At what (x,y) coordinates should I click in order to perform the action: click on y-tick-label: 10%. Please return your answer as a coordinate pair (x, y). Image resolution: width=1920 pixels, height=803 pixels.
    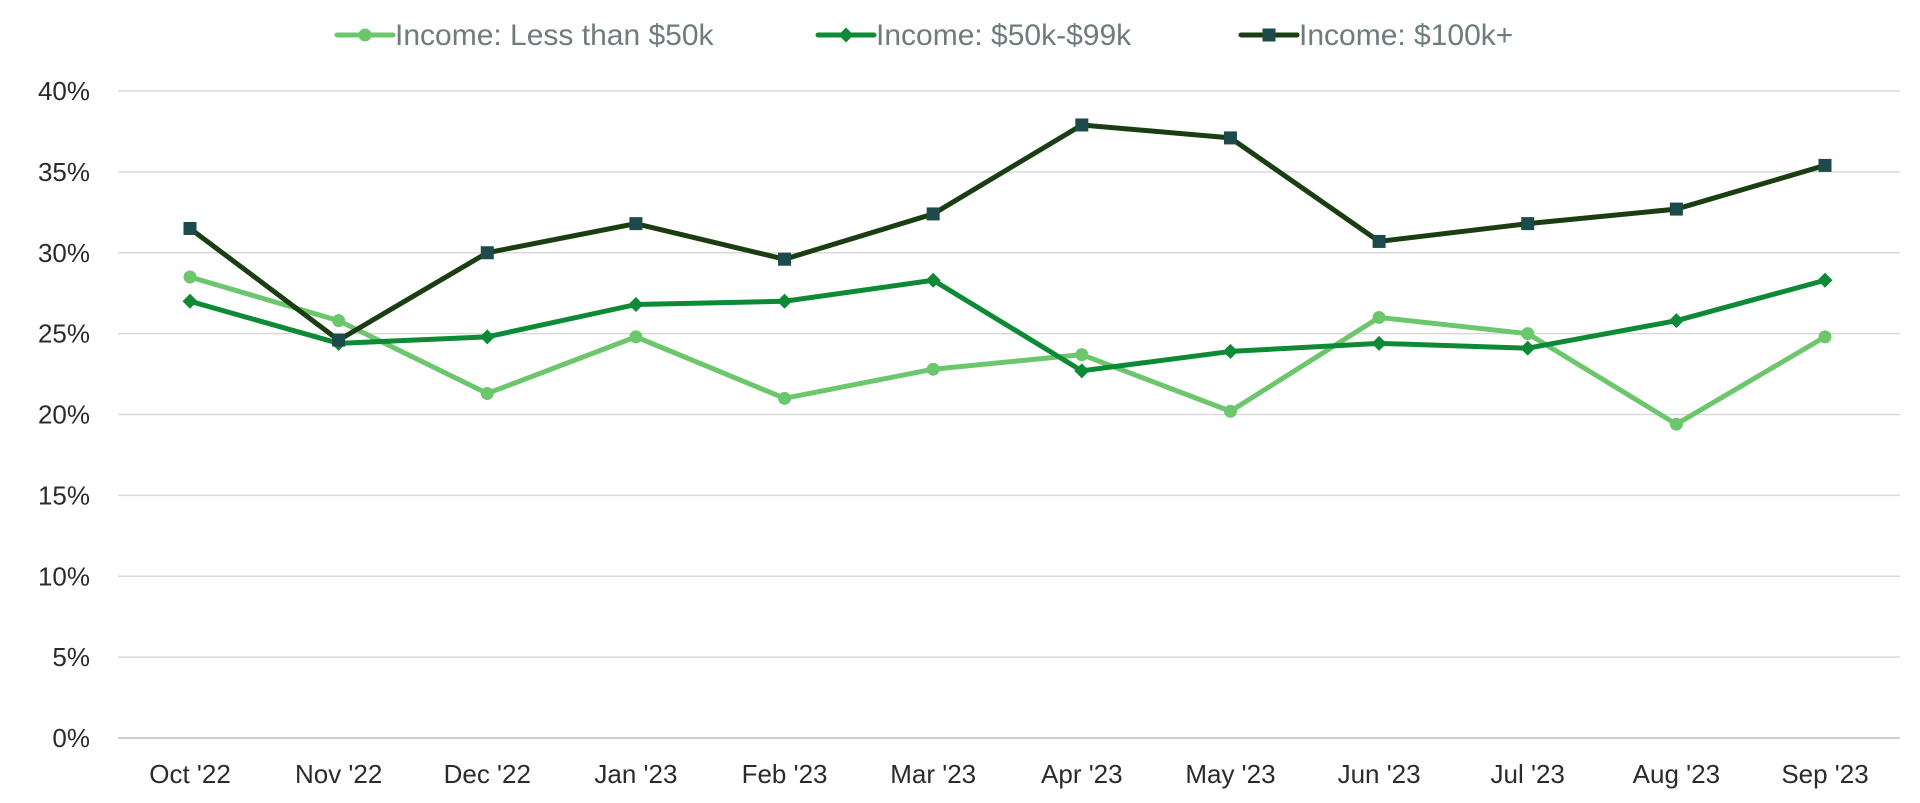
    Looking at the image, I should click on (64, 576).